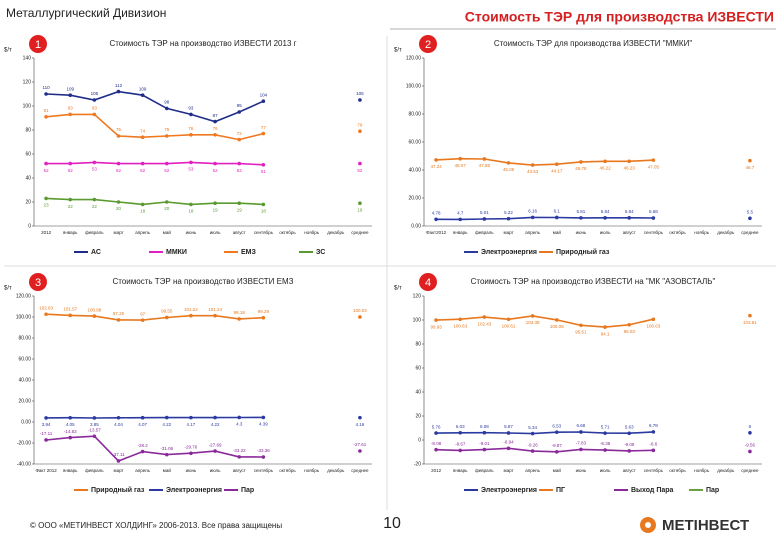  I want to click on data-label: 52, so click(216, 170).